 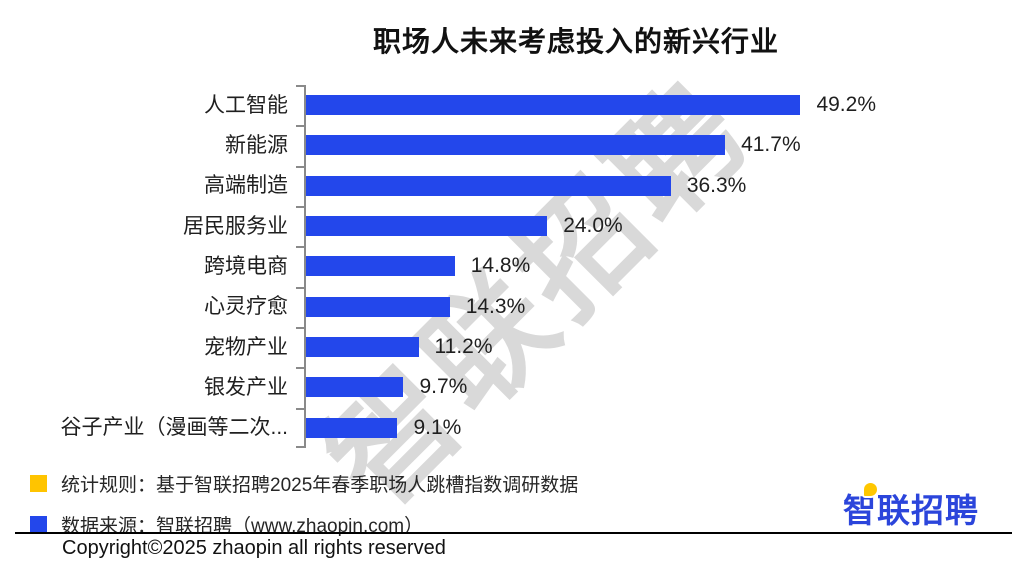 I want to click on bar-track: 11.2%, so click(x=646, y=347).